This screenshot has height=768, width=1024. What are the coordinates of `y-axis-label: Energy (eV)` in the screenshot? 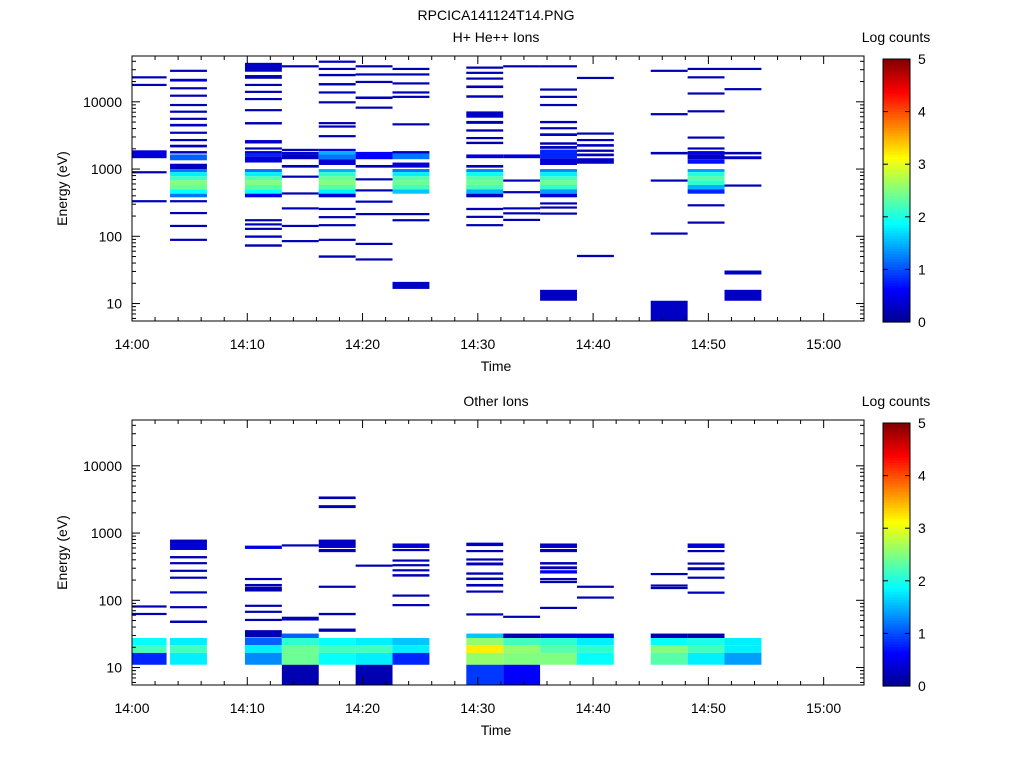 It's located at (62, 188).